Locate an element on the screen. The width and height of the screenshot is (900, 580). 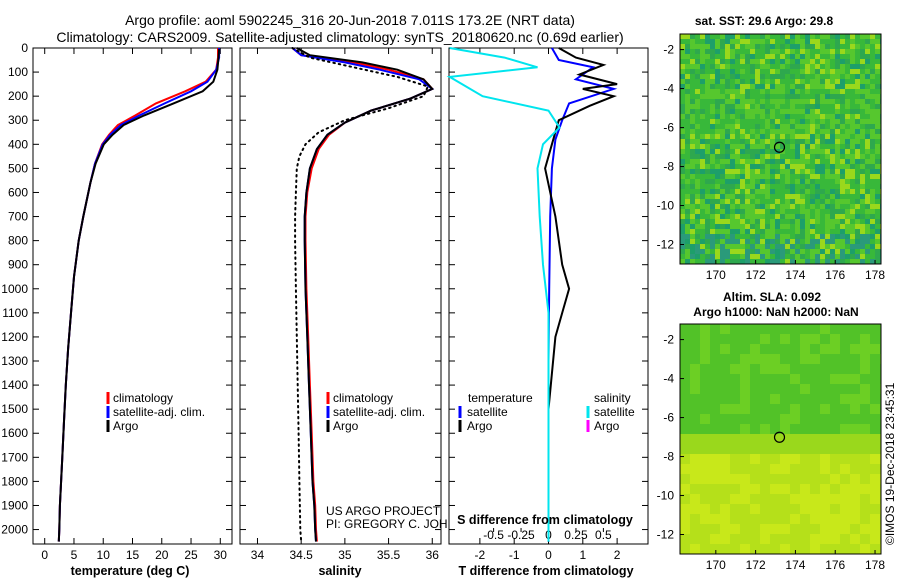
salinity-legend: climatology satellite-adj. clim. Argo is located at coordinates (375, 412).